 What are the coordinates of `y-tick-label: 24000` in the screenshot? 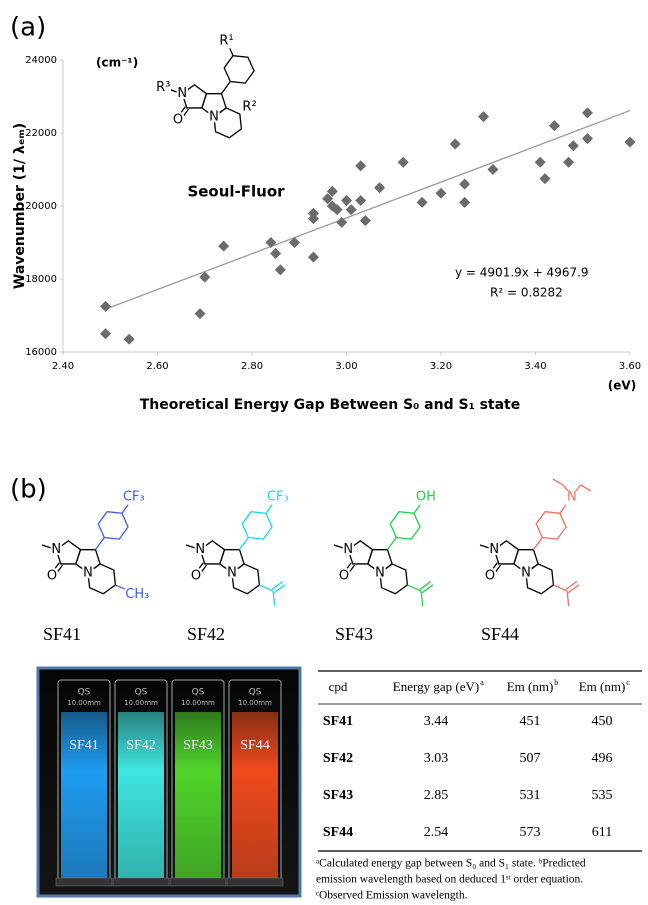 It's located at (41, 60).